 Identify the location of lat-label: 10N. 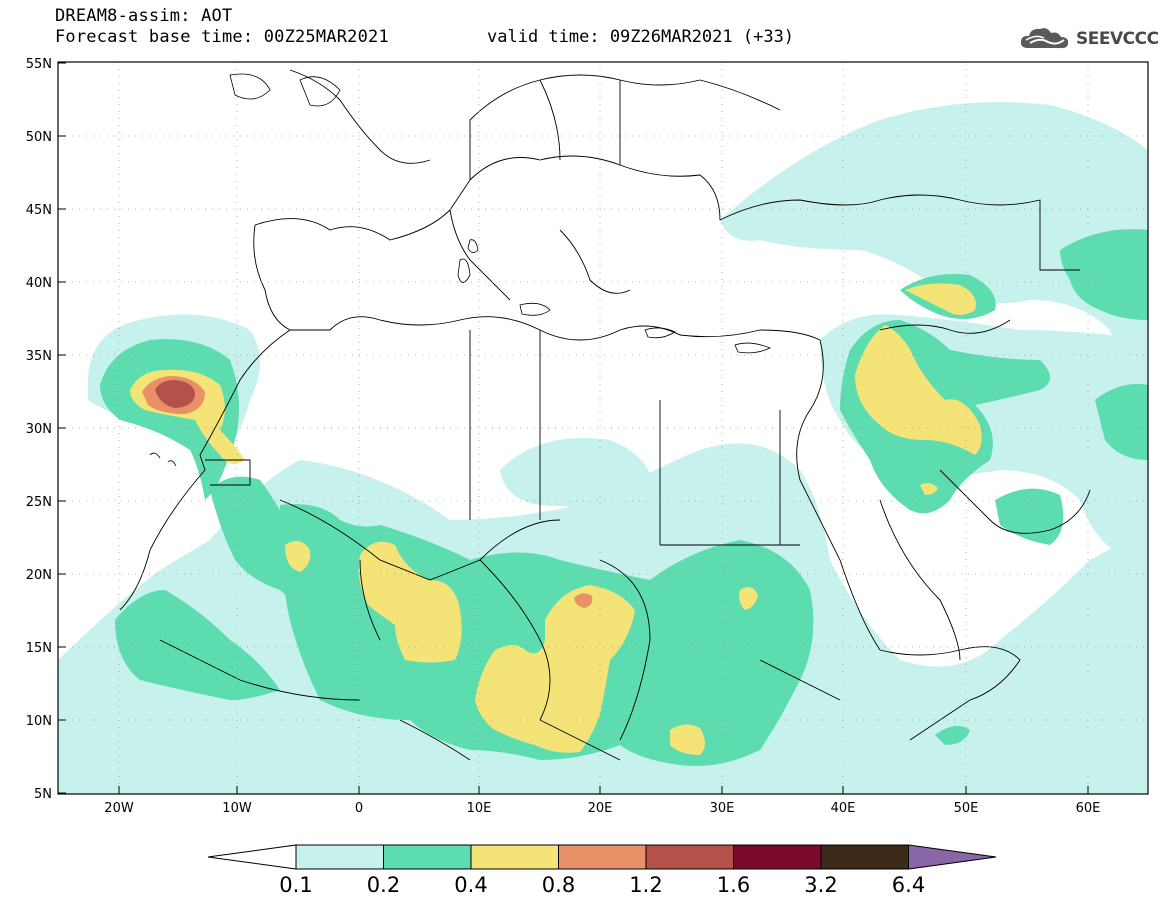
(39, 721).